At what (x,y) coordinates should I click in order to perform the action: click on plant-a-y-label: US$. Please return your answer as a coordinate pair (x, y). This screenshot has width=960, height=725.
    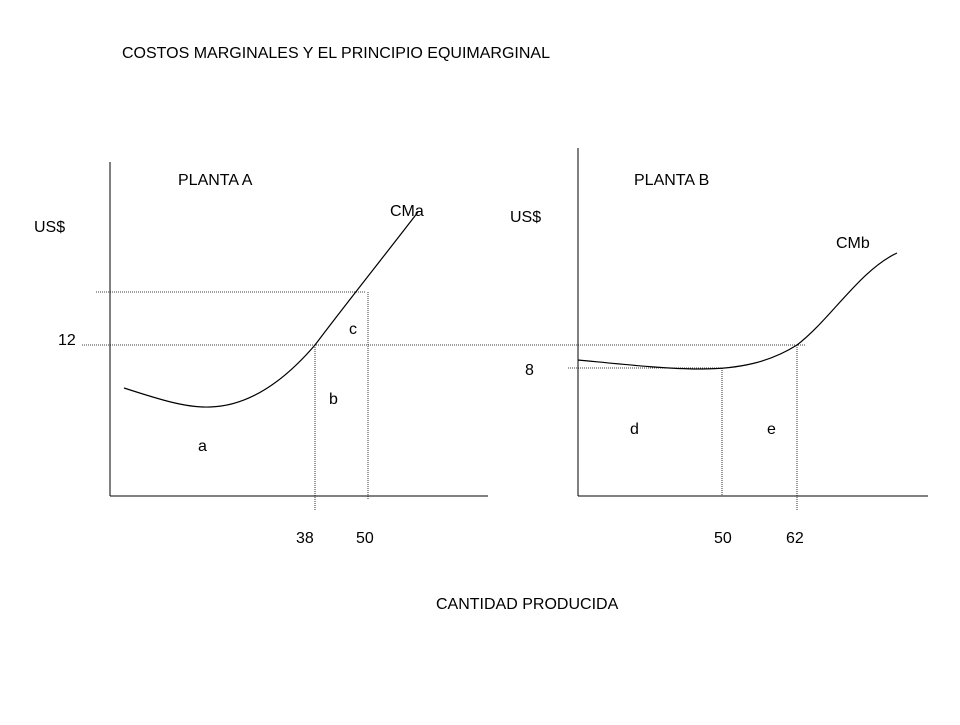
    Looking at the image, I should click on (49, 227).